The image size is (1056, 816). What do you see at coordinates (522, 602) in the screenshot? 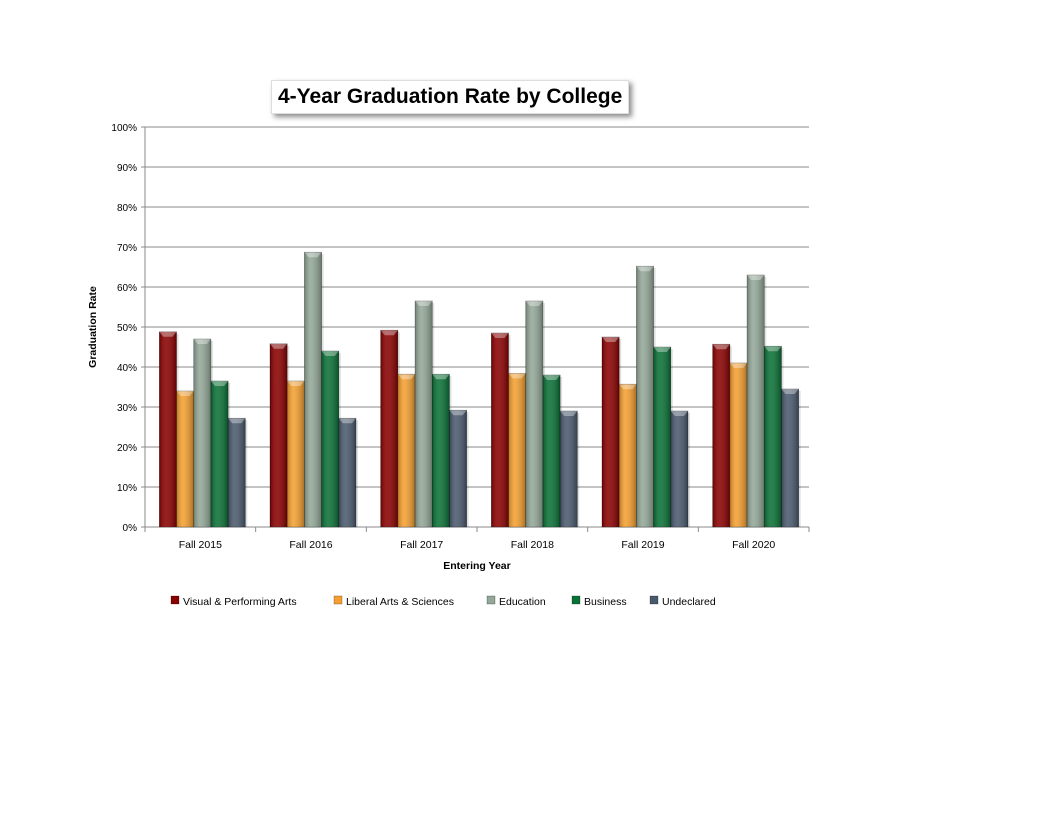
I see `legend-label: Education` at bounding box center [522, 602].